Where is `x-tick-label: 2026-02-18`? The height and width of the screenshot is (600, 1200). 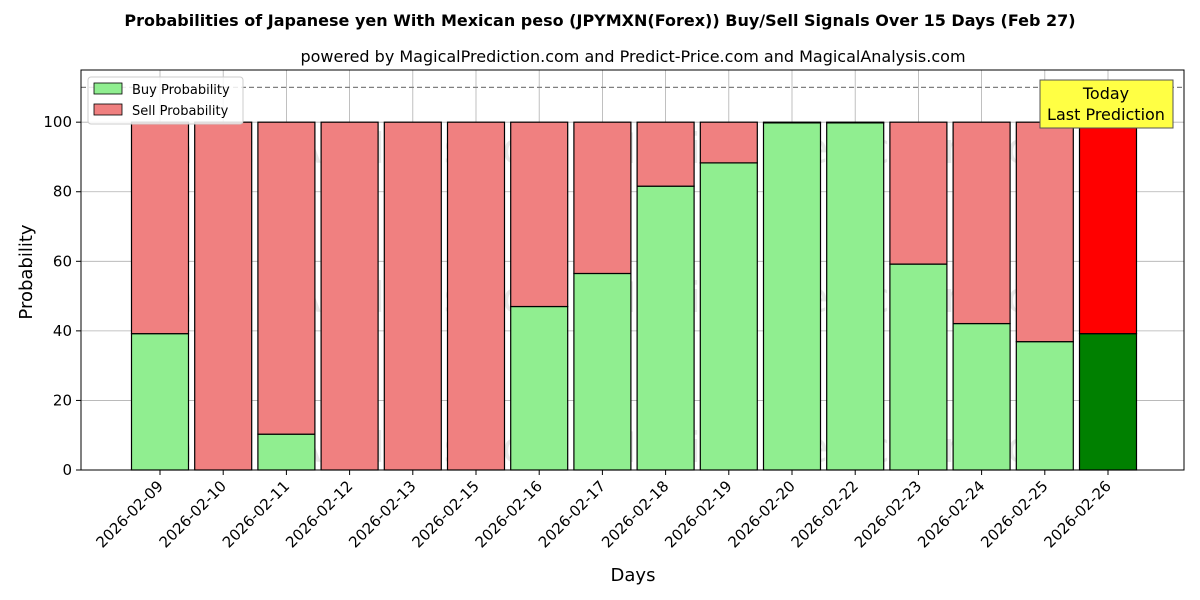 x-tick-label: 2026-02-18 is located at coordinates (635, 514).